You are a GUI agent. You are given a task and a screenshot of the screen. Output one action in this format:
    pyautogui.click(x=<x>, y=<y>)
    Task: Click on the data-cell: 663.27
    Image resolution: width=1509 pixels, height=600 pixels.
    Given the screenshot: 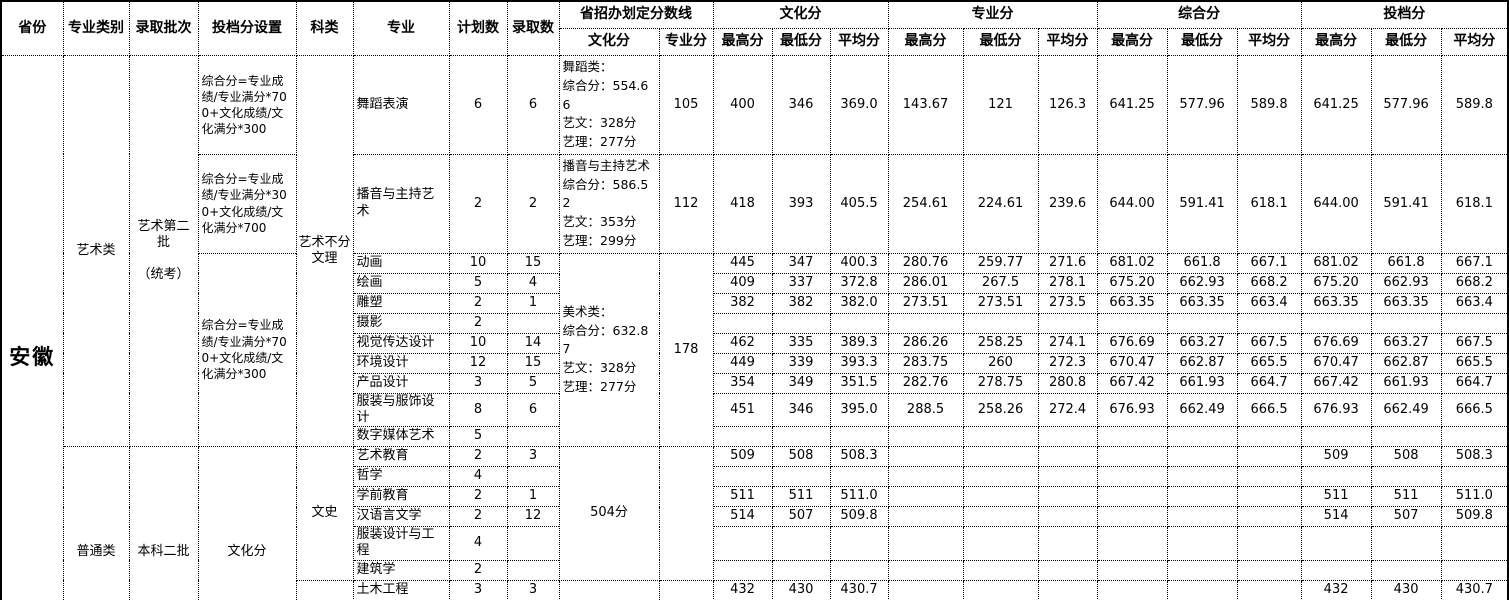 What is the action you would take?
    pyautogui.click(x=1202, y=343)
    